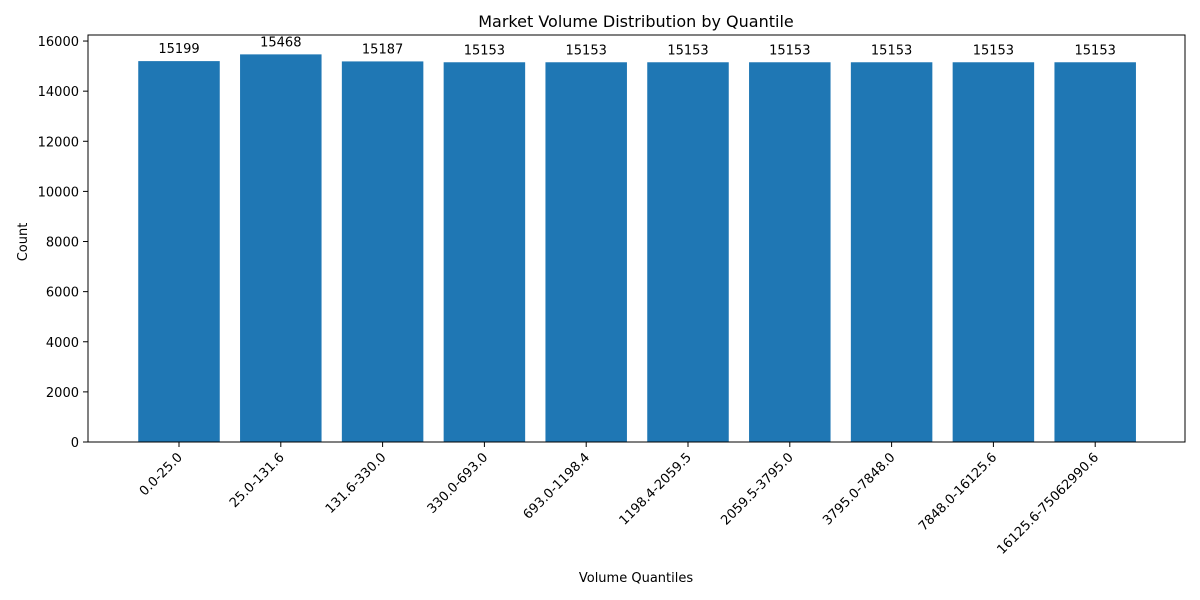 The height and width of the screenshot is (600, 1200). I want to click on data-label: 15199, so click(178, 49).